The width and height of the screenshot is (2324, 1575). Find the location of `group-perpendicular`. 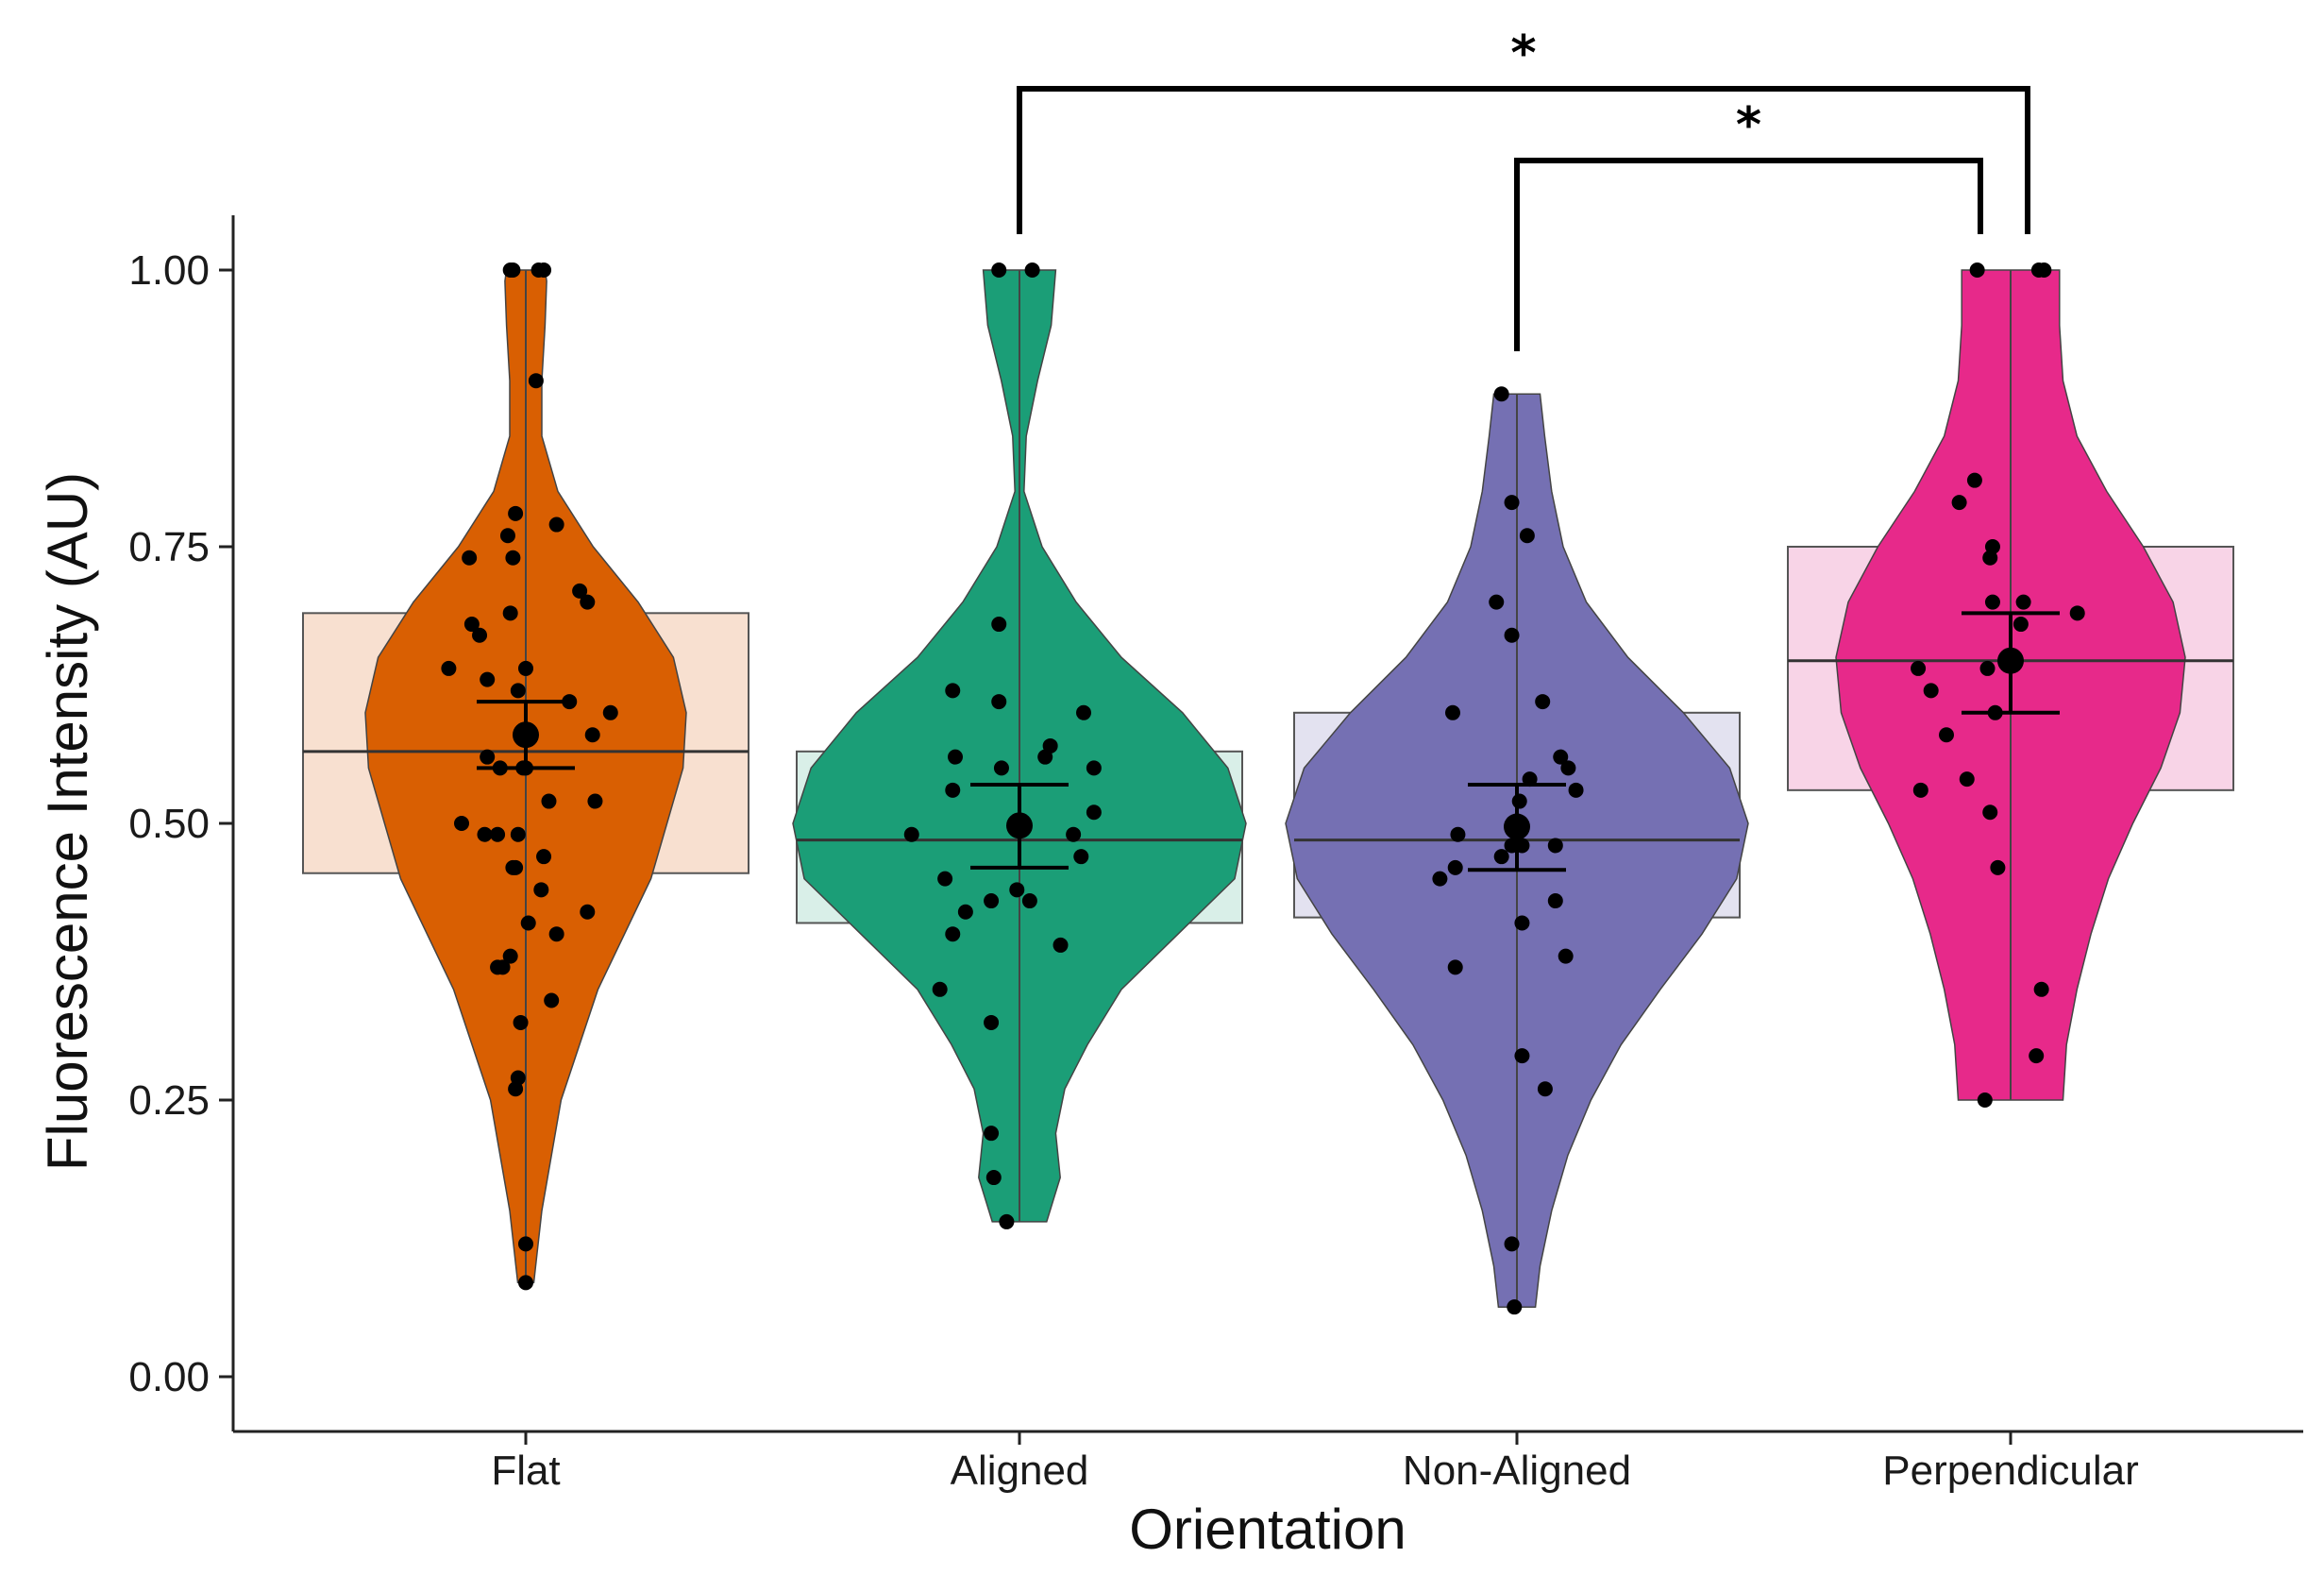

group-perpendicular is located at coordinates (2010, 685).